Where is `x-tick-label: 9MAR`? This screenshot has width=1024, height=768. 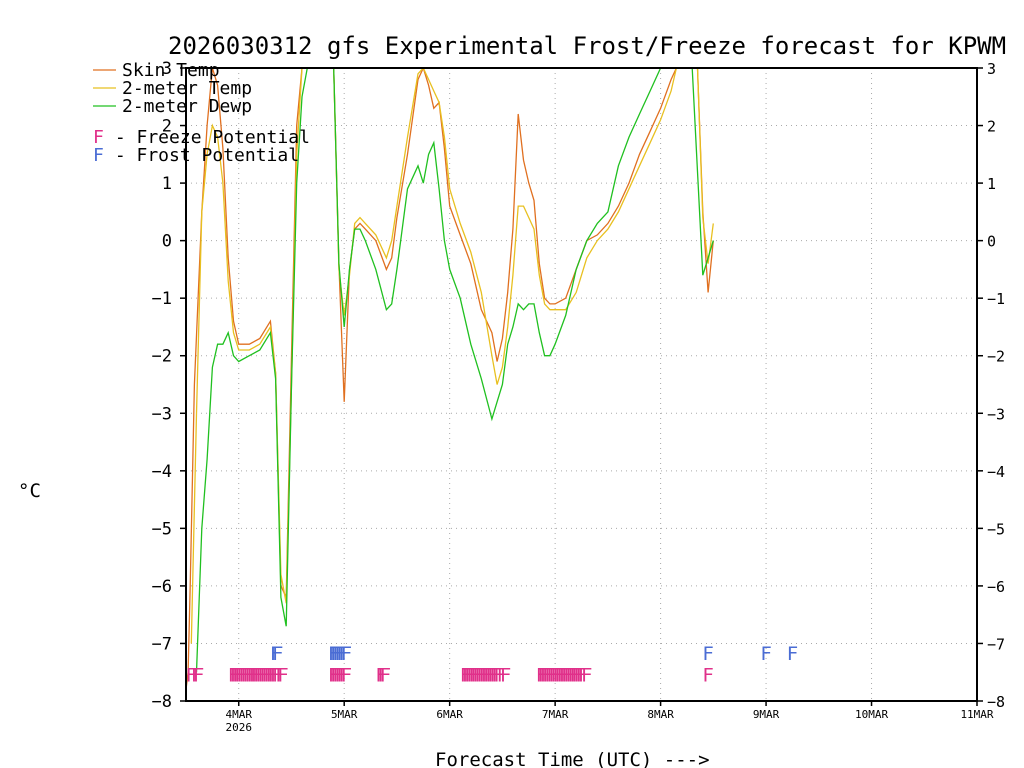
x-tick-label: 9MAR is located at coordinates (766, 714).